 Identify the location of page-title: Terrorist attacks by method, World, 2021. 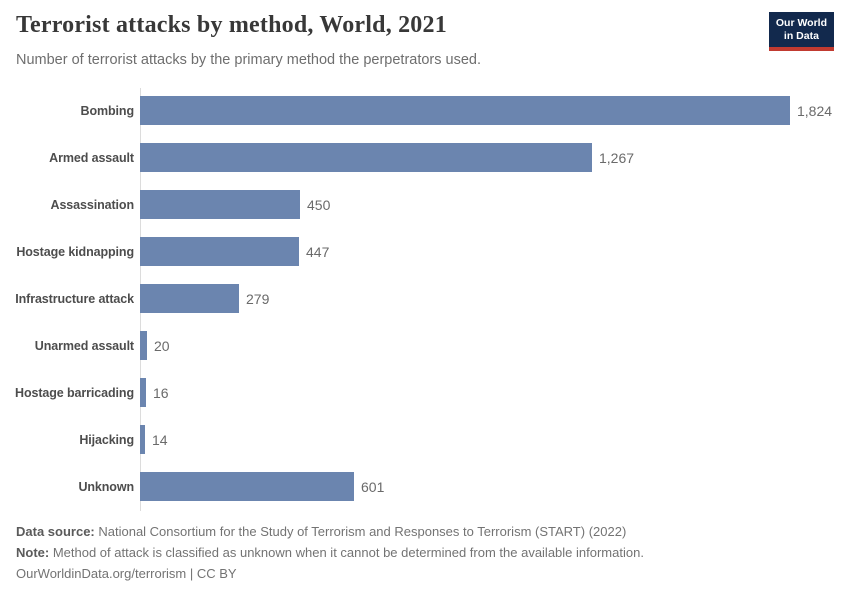
(231, 25).